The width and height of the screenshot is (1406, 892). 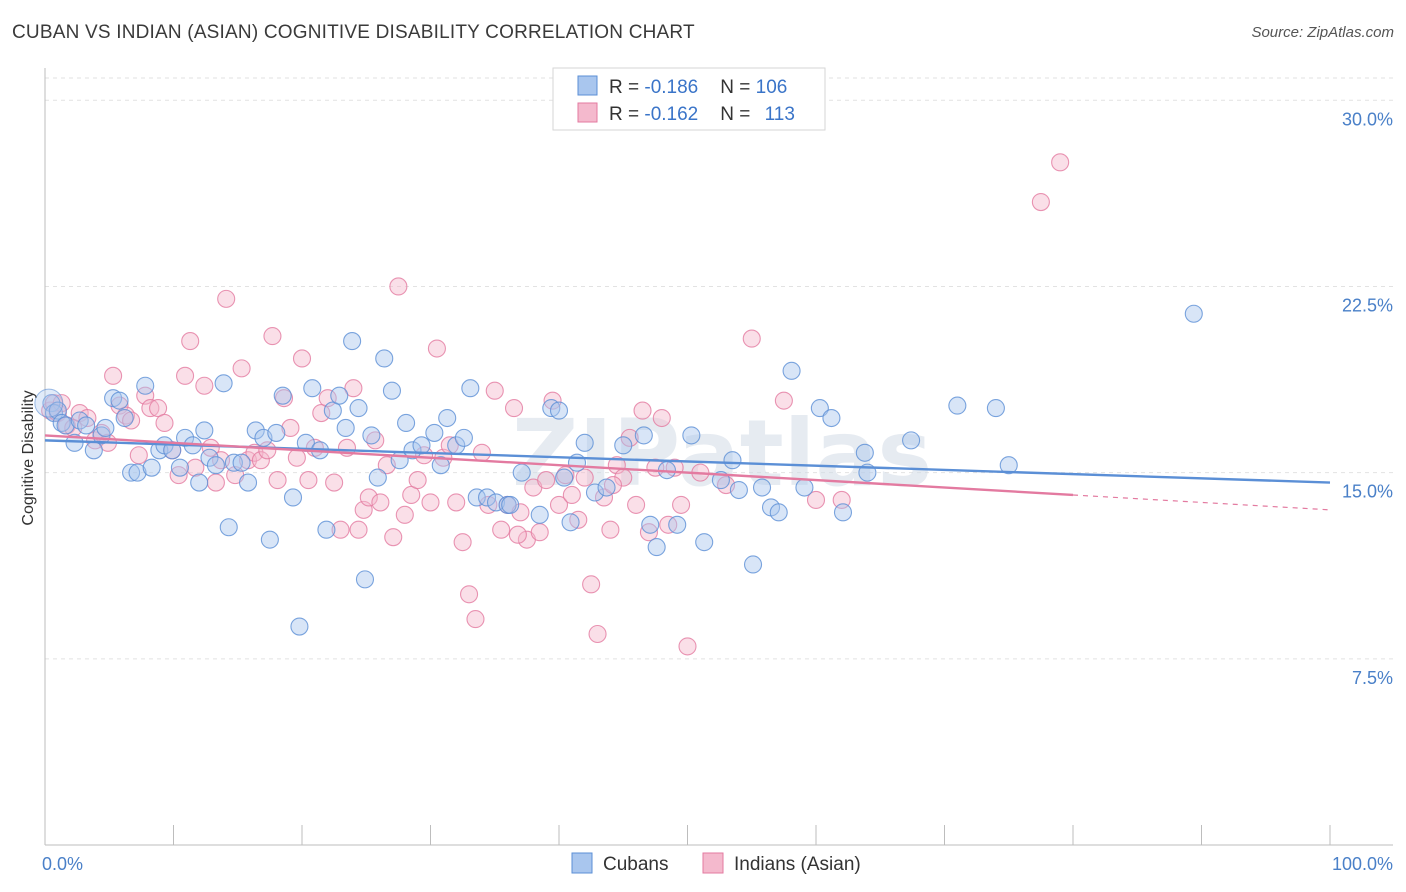 I want to click on stats-legend: R = -0.186 N = 106 R = -0.162 N = 113, so click(x=689, y=99).